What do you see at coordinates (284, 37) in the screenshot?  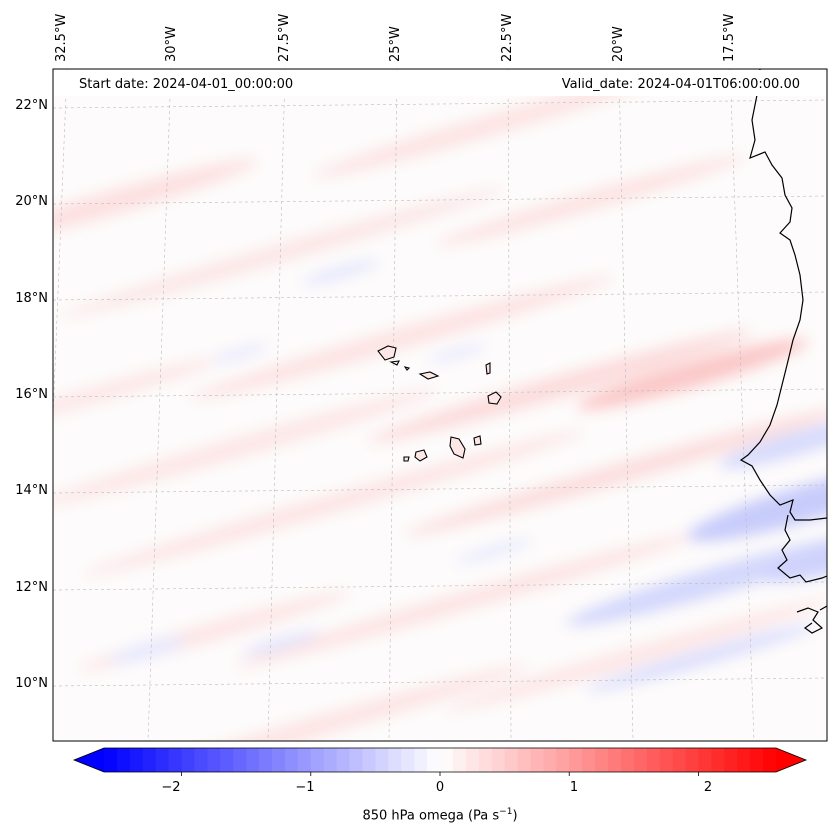 I see `lon-label: 27.5°W` at bounding box center [284, 37].